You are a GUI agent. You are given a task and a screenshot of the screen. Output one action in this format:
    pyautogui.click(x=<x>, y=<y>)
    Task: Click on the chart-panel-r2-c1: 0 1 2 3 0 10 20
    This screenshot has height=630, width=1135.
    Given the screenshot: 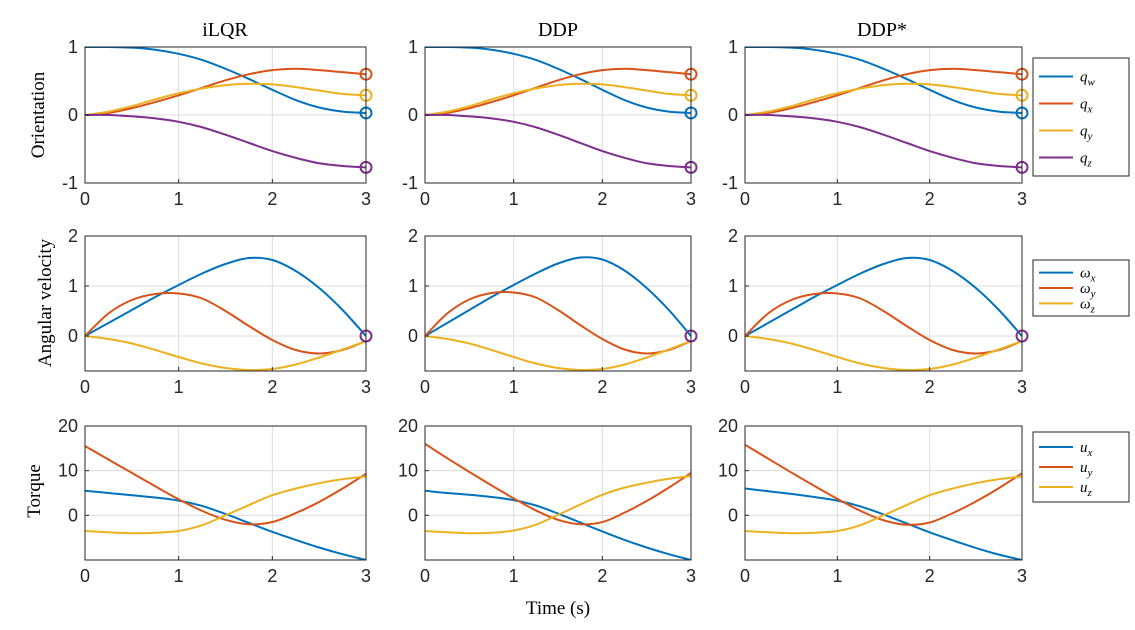 What is the action you would take?
    pyautogui.click(x=547, y=501)
    